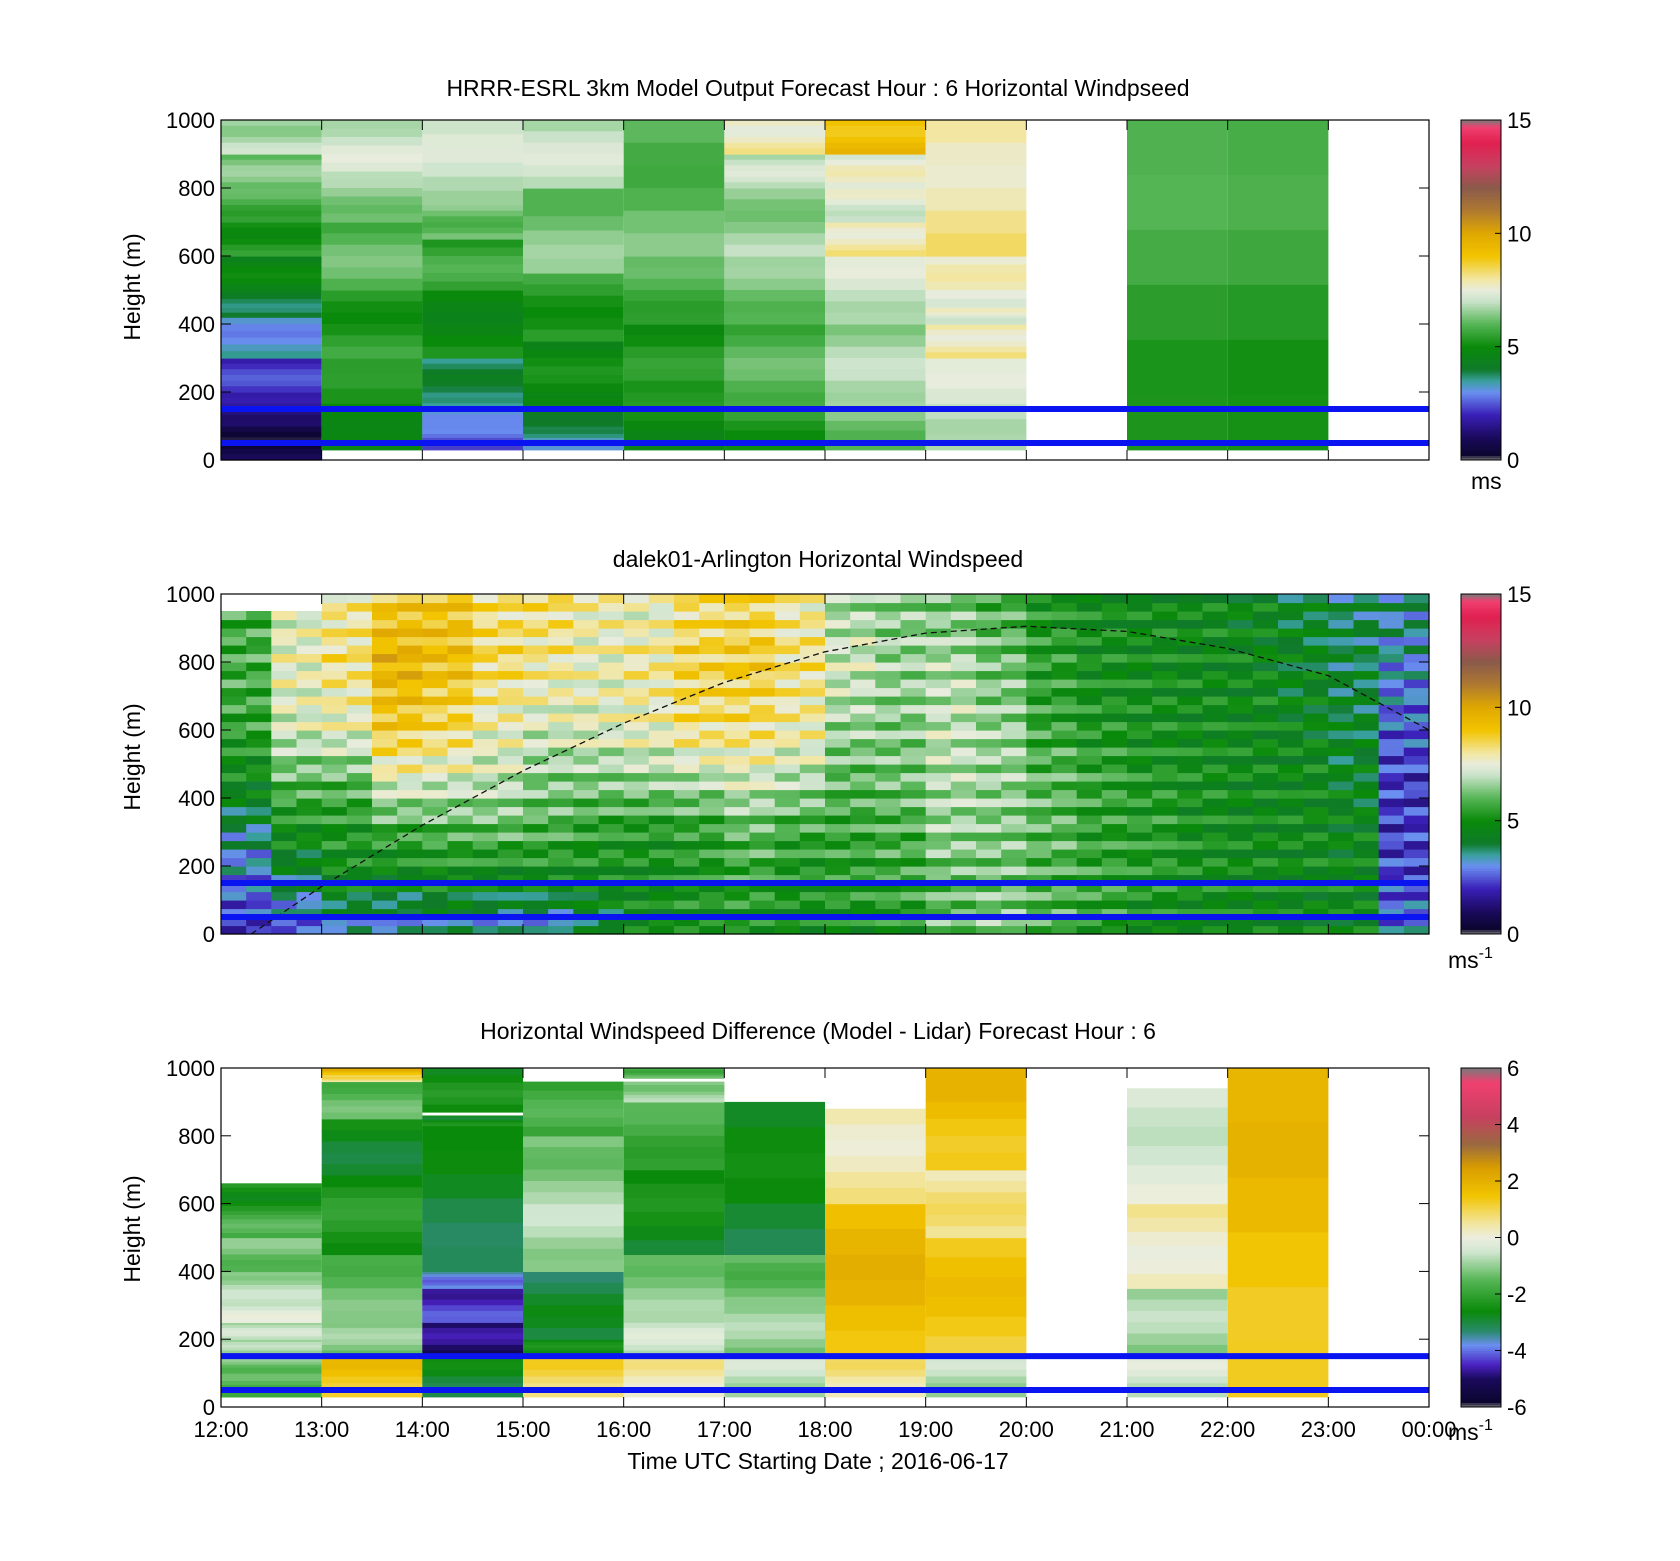 The width and height of the screenshot is (1680, 1561). What do you see at coordinates (1486, 1425) in the screenshot?
I see `colorbar-unit-exponent: -1` at bounding box center [1486, 1425].